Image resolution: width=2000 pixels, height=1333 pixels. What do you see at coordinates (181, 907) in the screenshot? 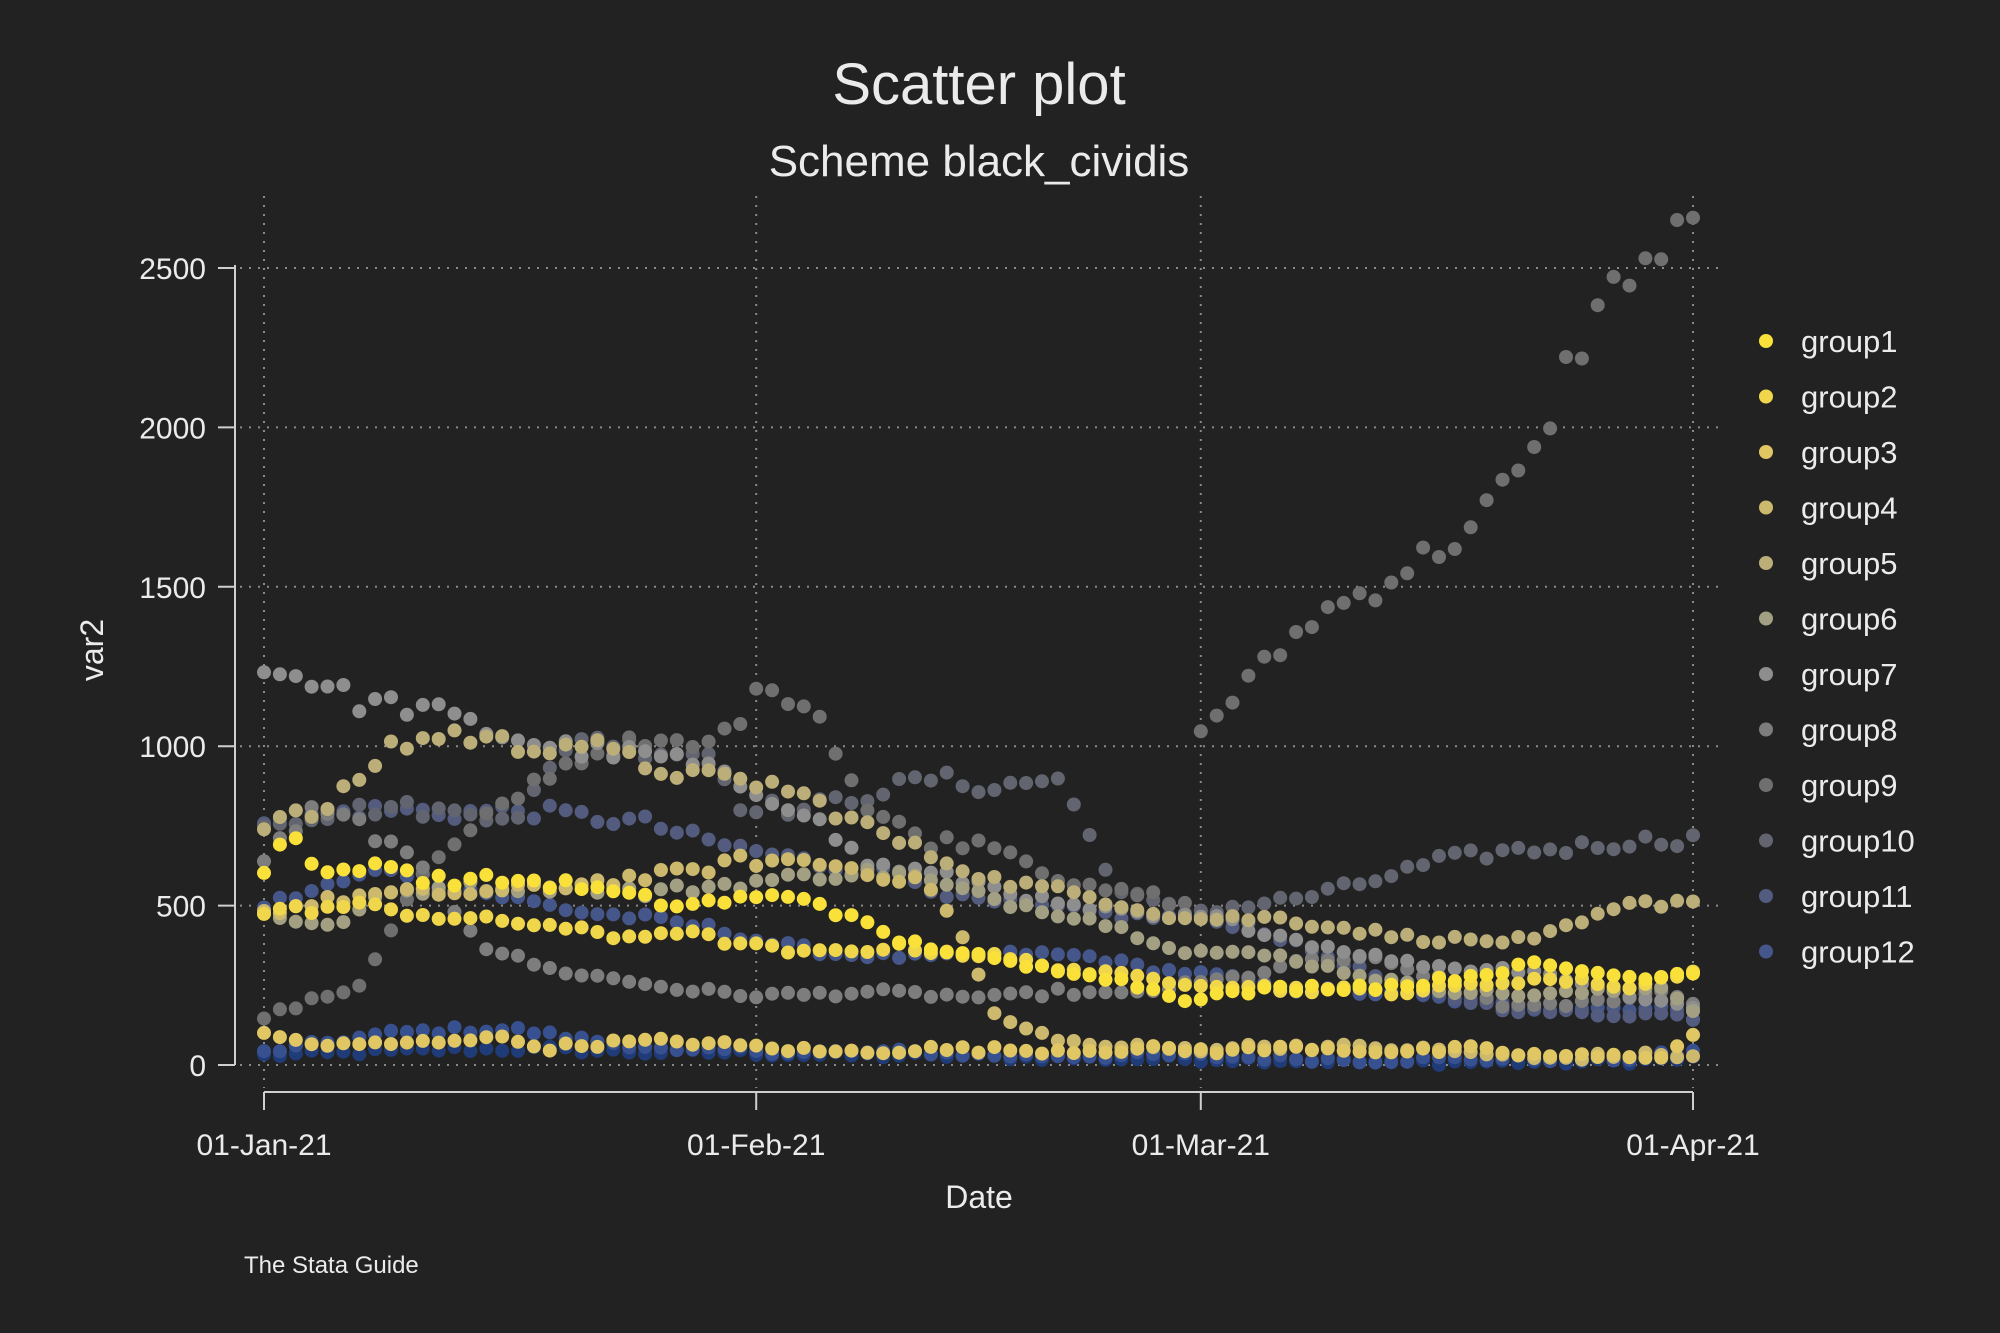
I see `y-tick-label: 500` at bounding box center [181, 907].